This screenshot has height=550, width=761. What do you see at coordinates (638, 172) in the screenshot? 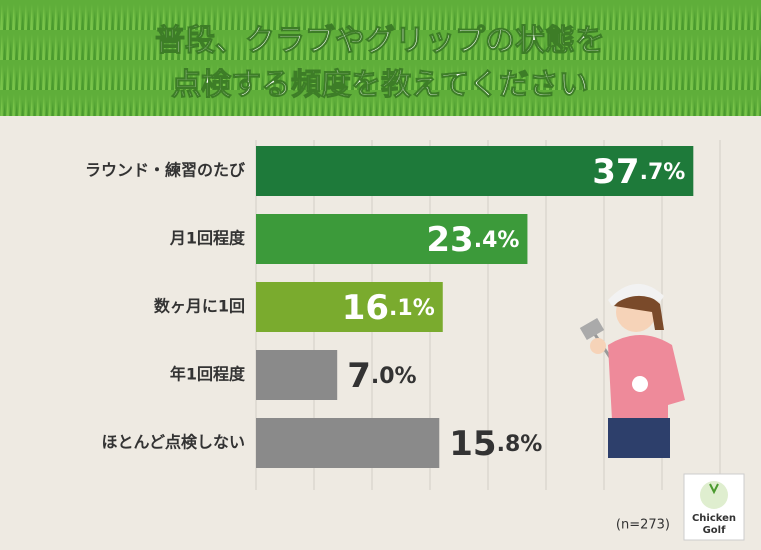
I see `value-label: 37.7%` at bounding box center [638, 172].